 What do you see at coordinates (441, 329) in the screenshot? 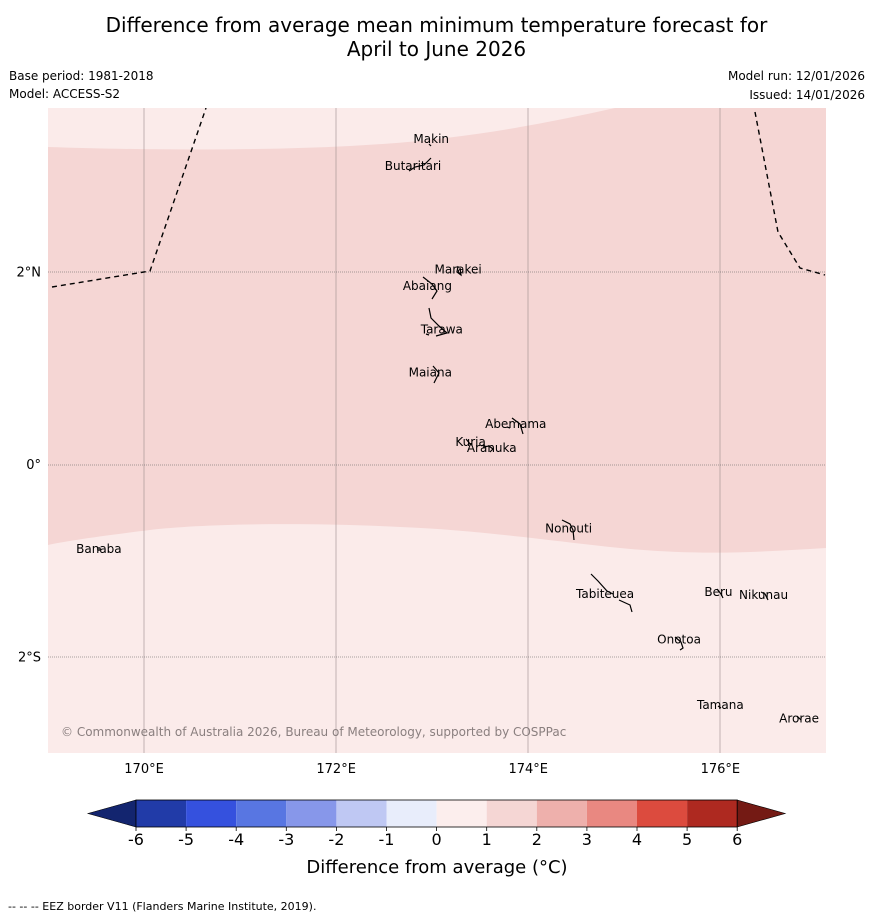
I see `place-label-tarawa: Tarawa` at bounding box center [441, 329].